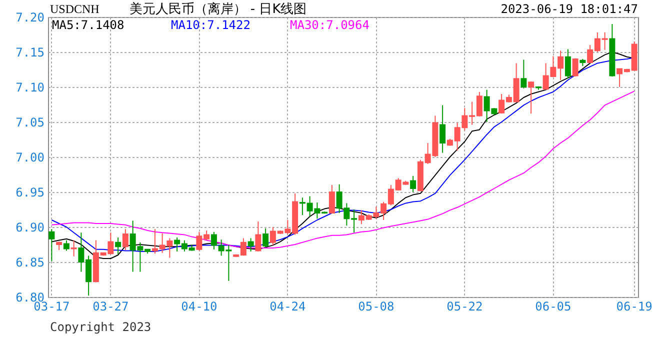 The image size is (660, 360). What do you see at coordinates (634, 307) in the screenshot?
I see `x-tick-label: 06-19` at bounding box center [634, 307].